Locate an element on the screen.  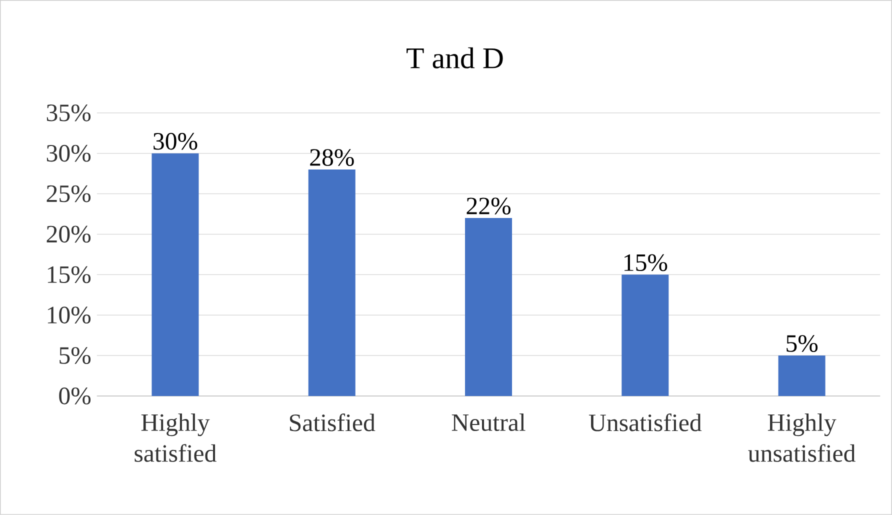
data-label: 30% is located at coordinates (176, 141).